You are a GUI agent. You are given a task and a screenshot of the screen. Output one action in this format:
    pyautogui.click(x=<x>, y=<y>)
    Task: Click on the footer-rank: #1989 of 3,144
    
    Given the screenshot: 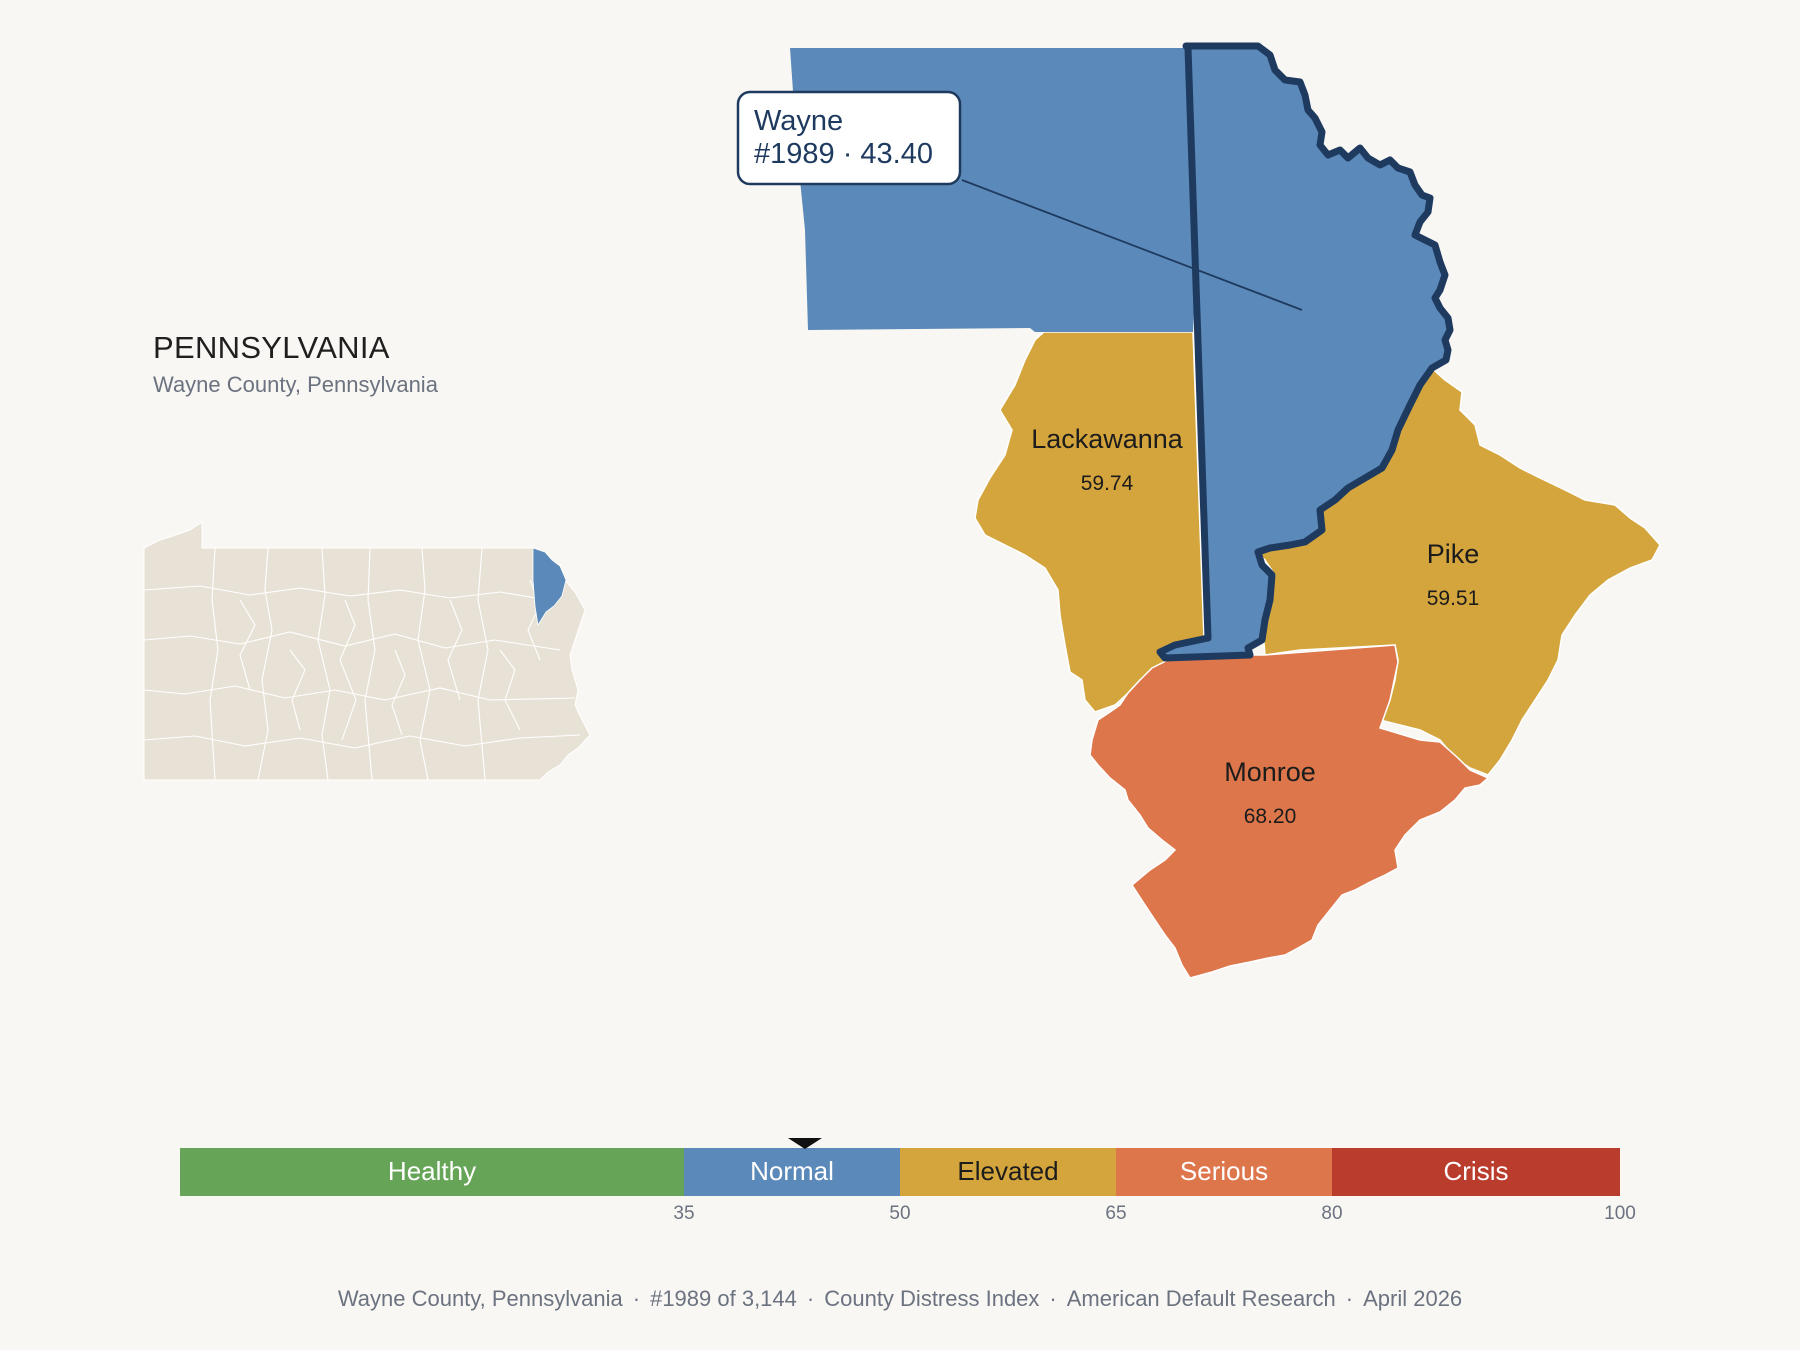 What is the action you would take?
    pyautogui.click(x=723, y=1298)
    